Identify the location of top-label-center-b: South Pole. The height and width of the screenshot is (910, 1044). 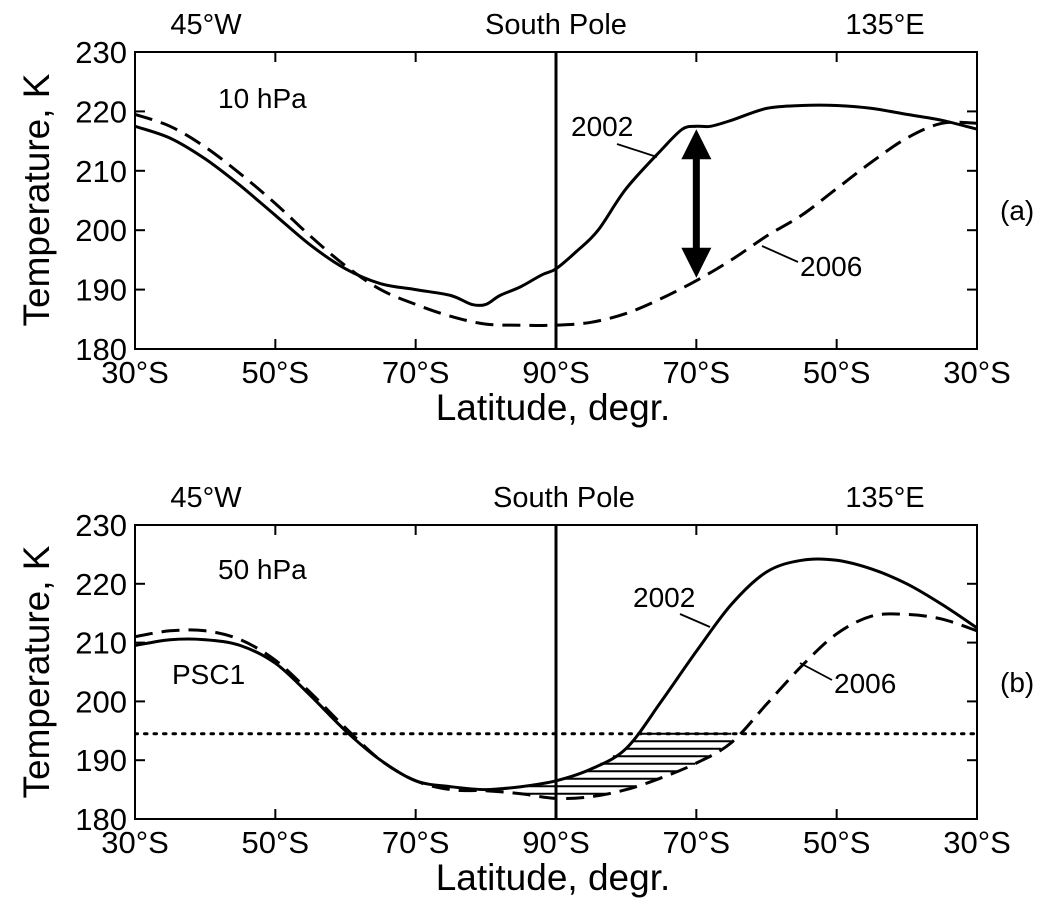
(564, 498).